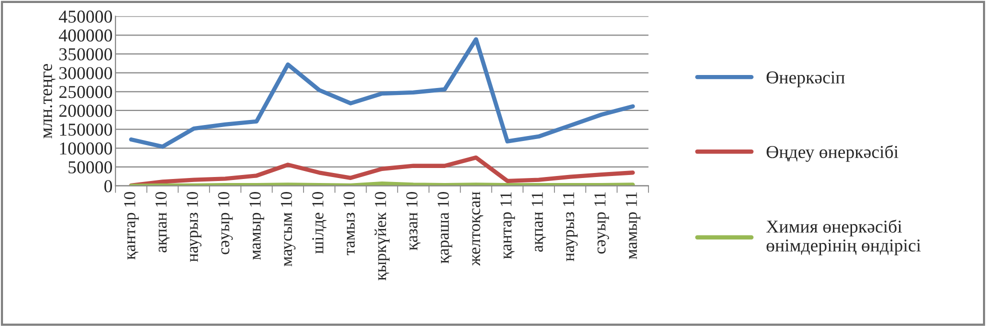 This screenshot has height=326, width=987. Describe the element at coordinates (85, 92) in the screenshot. I see `y-tick-label: 250000` at that location.